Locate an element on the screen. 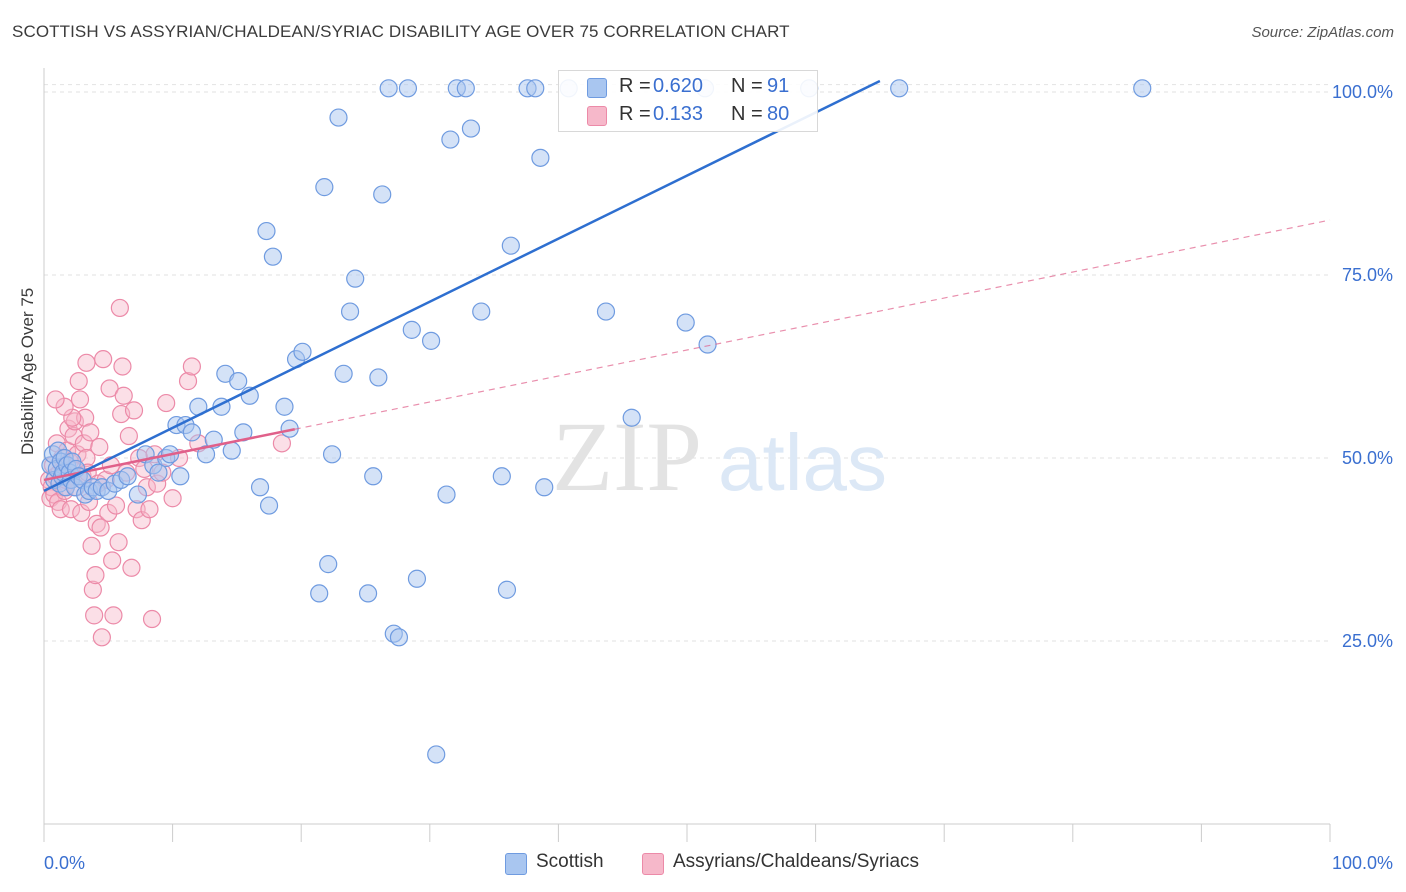  legend-n-value: 80 is located at coordinates (778, 114).